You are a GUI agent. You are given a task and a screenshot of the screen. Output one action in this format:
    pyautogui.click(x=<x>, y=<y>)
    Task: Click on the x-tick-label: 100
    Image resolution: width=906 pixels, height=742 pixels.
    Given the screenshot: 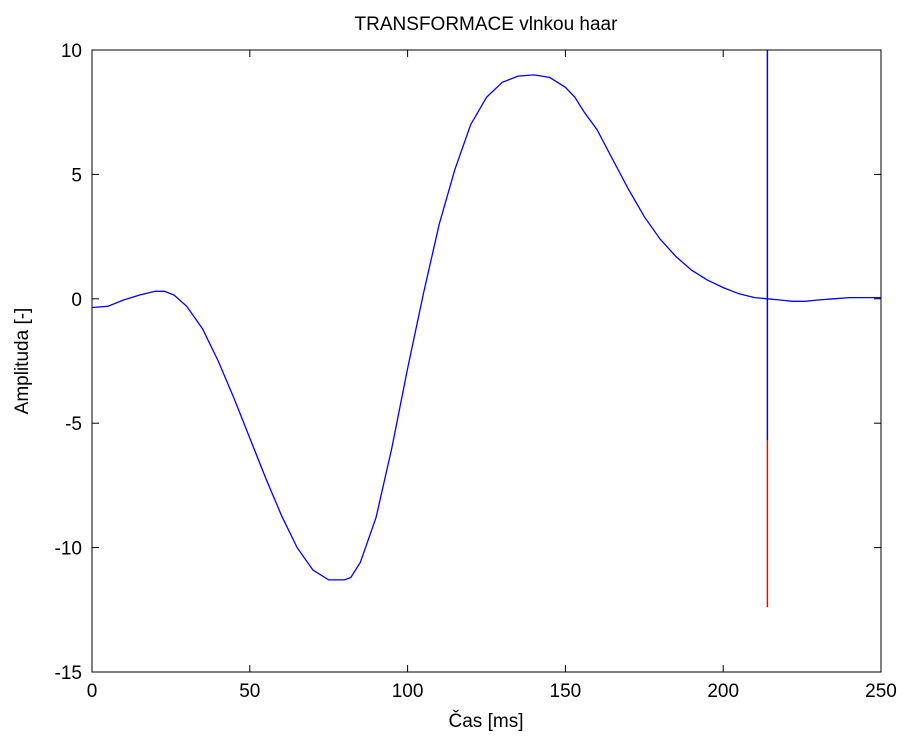 What is the action you would take?
    pyautogui.click(x=408, y=691)
    